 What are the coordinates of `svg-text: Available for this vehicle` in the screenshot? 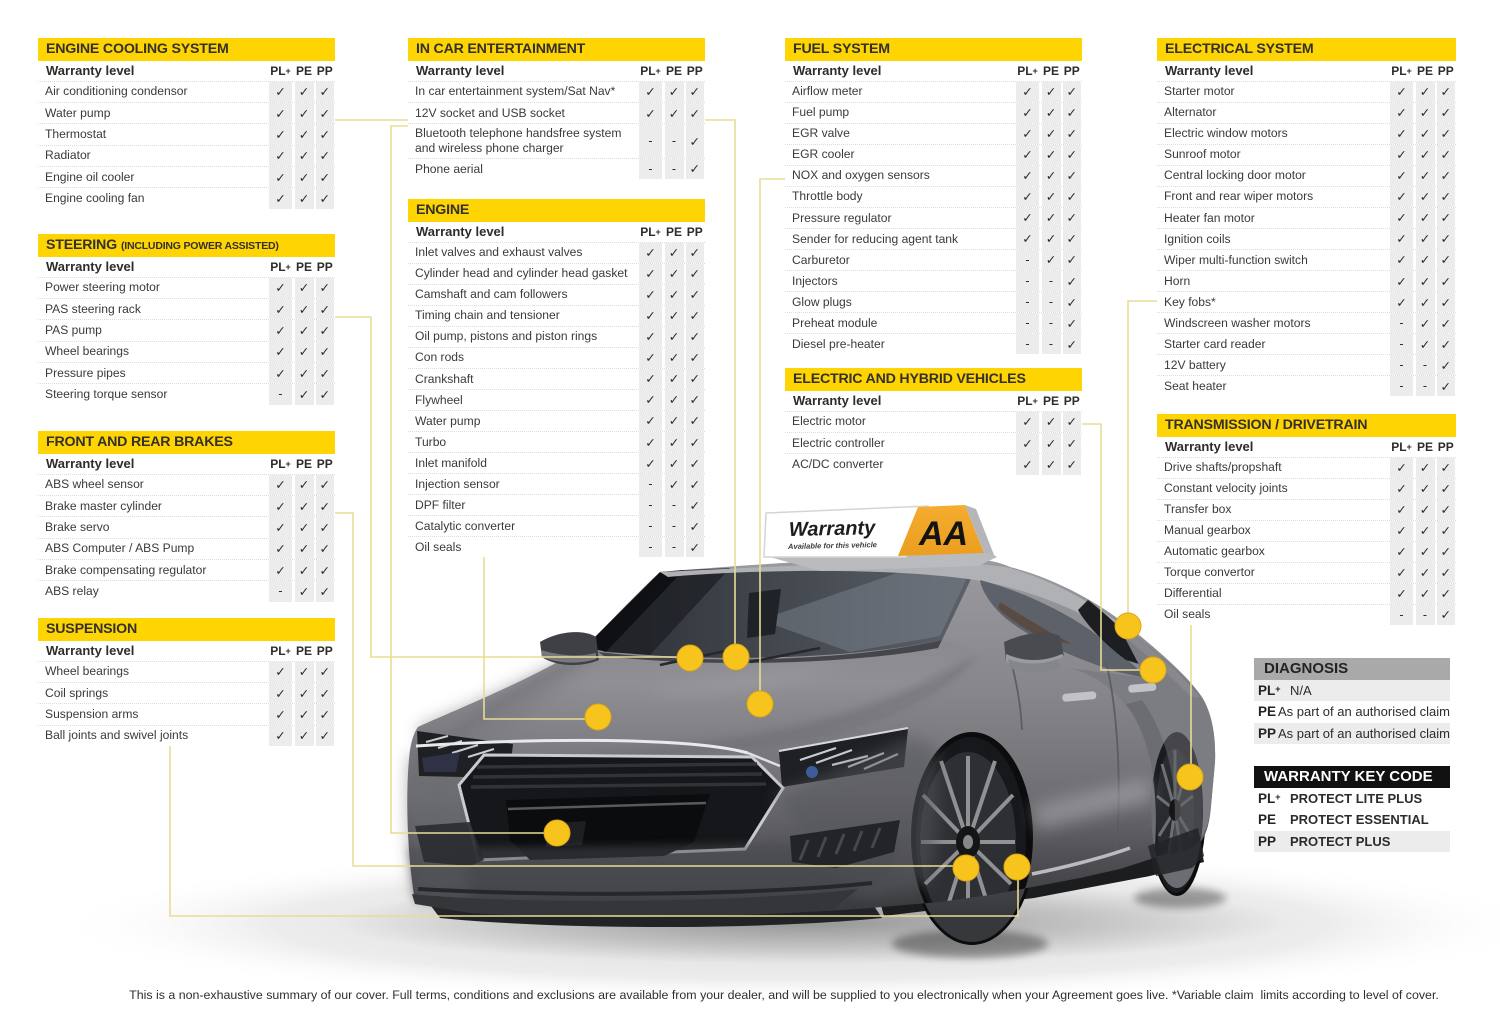 It's located at (832, 545).